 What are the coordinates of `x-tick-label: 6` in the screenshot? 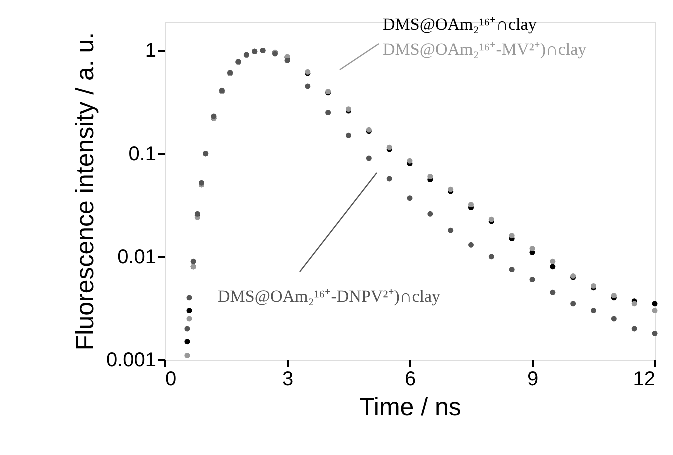 It's located at (410, 379).